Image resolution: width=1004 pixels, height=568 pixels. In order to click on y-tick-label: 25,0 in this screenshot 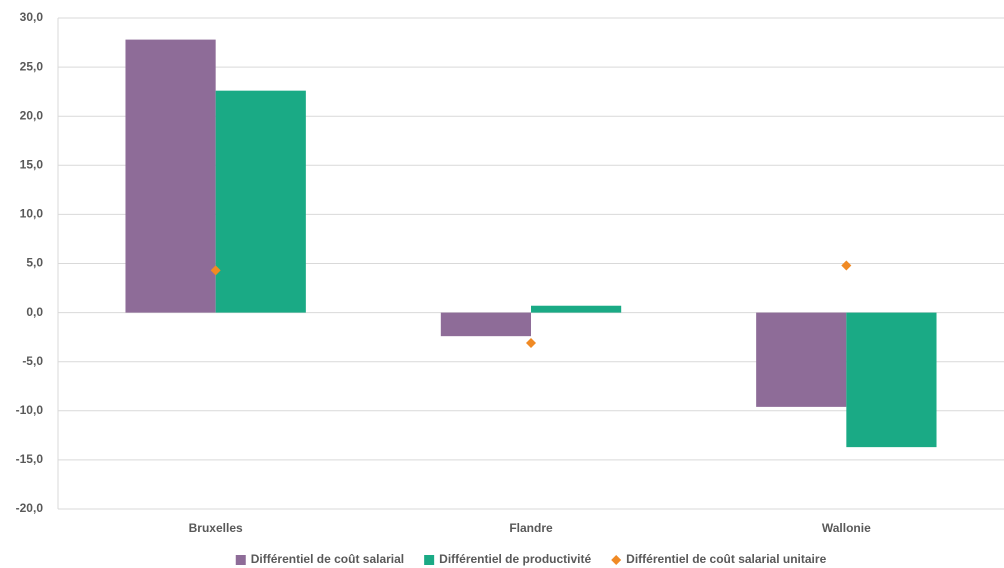, I will do `click(32, 66)`.